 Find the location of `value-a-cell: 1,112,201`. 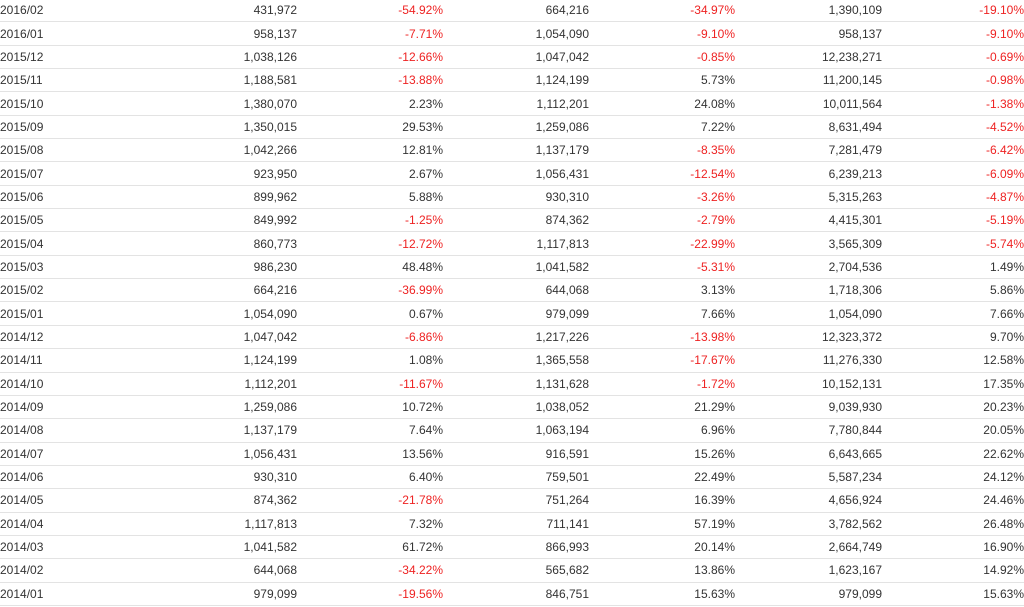

value-a-cell: 1,112,201 is located at coordinates (214, 384).